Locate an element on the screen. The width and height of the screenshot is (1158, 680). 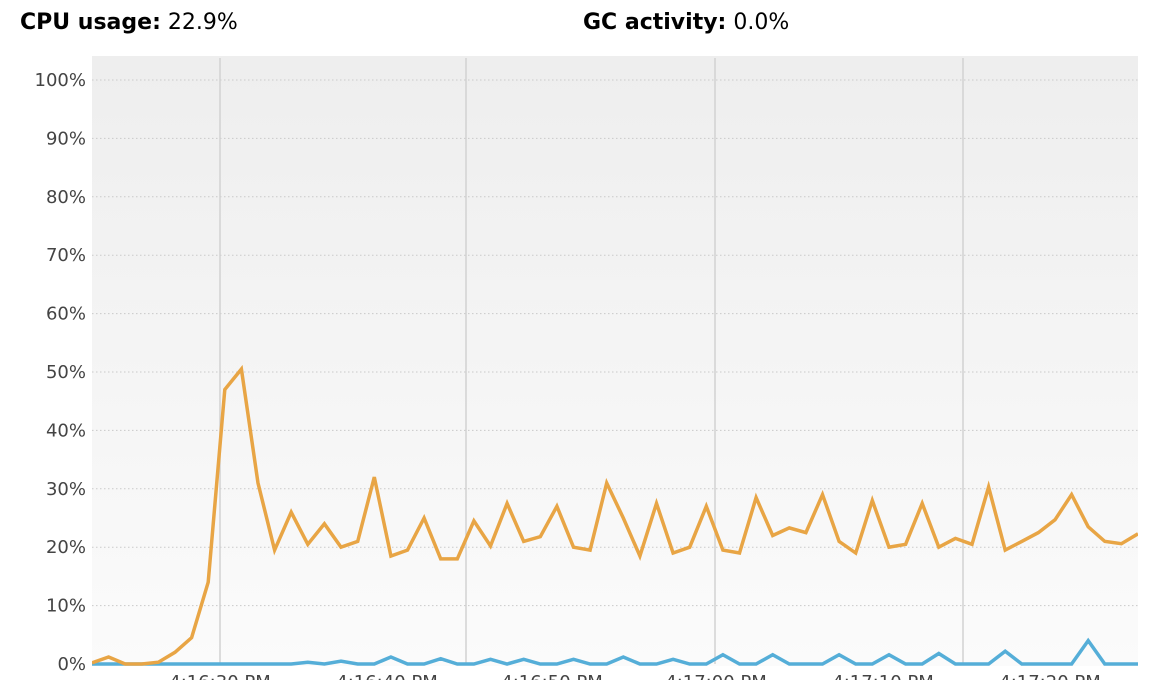
y-tick-label: 20% is located at coordinates (66, 547).